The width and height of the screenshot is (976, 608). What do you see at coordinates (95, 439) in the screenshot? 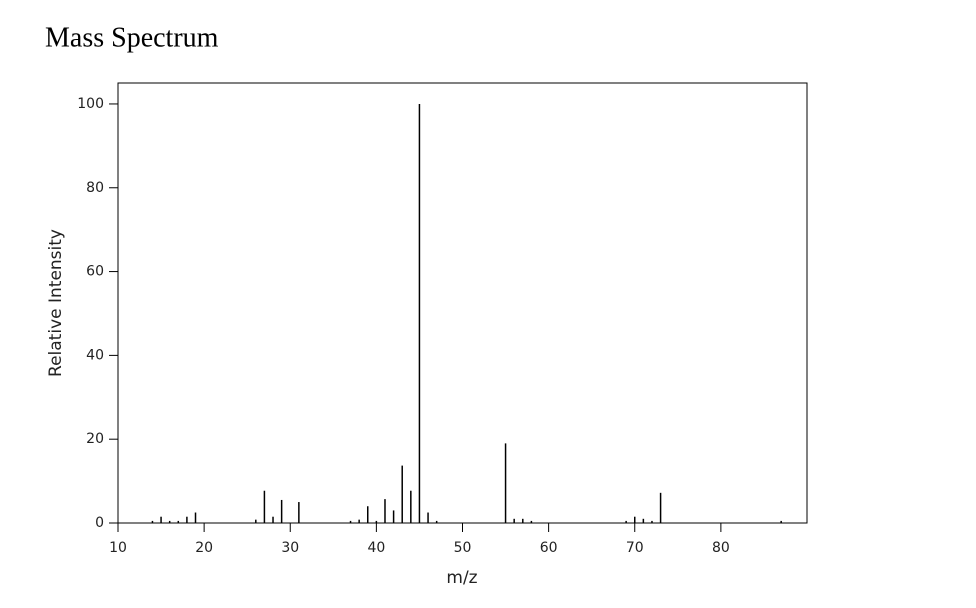
I see `y-tick-label: 20` at bounding box center [95, 439].